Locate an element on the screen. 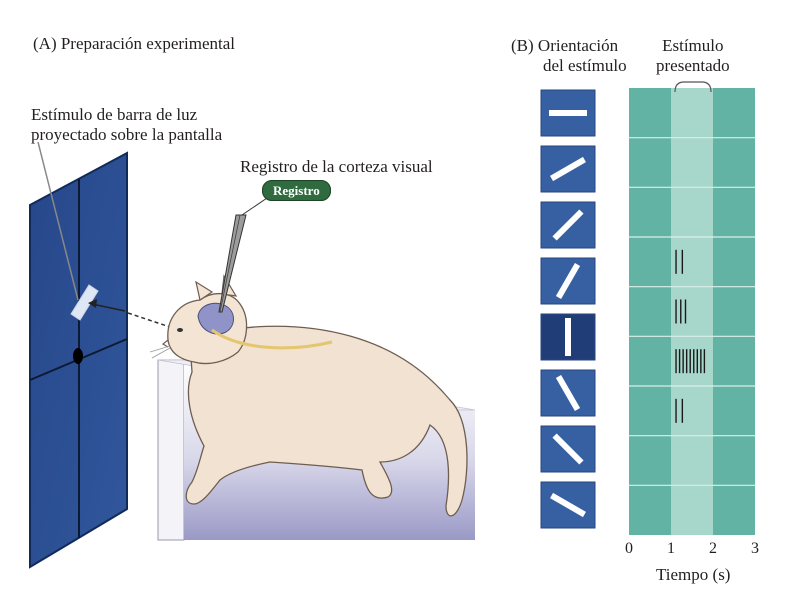 The height and width of the screenshot is (612, 800). orientation-stimuli is located at coordinates (568, 309).